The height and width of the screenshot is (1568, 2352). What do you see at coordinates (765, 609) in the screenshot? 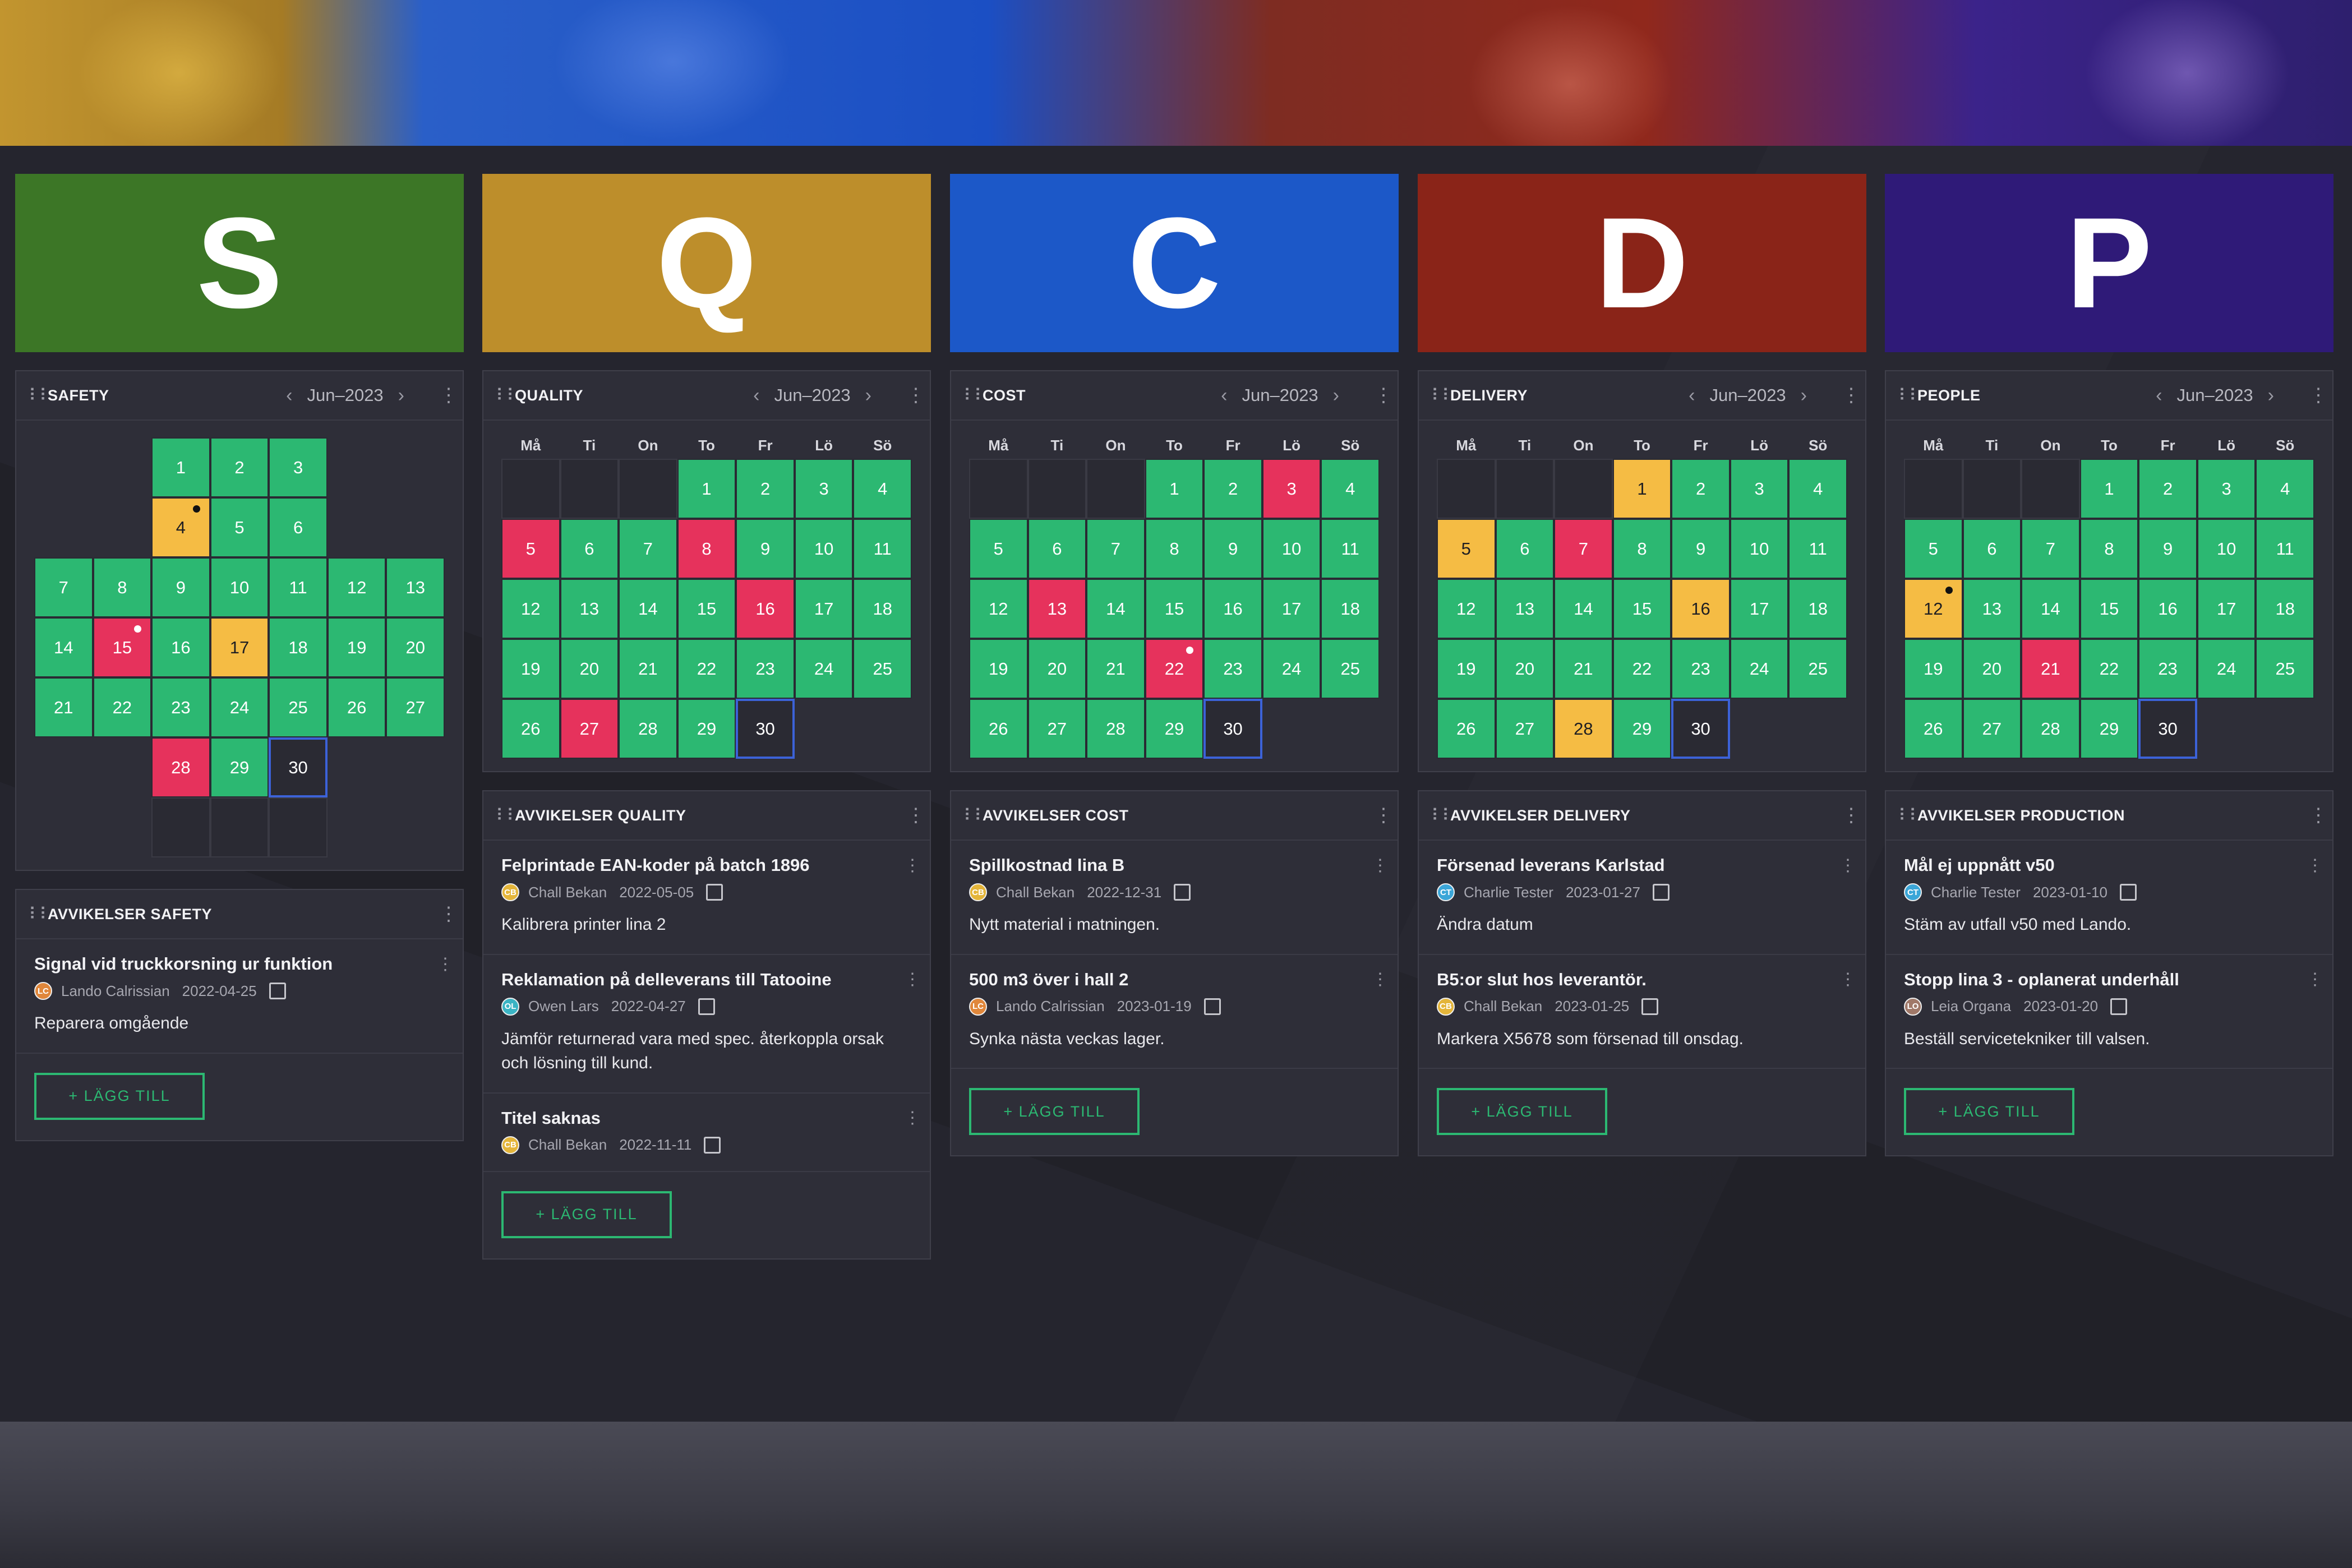
I see `calendar-day: 16` at bounding box center [765, 609].